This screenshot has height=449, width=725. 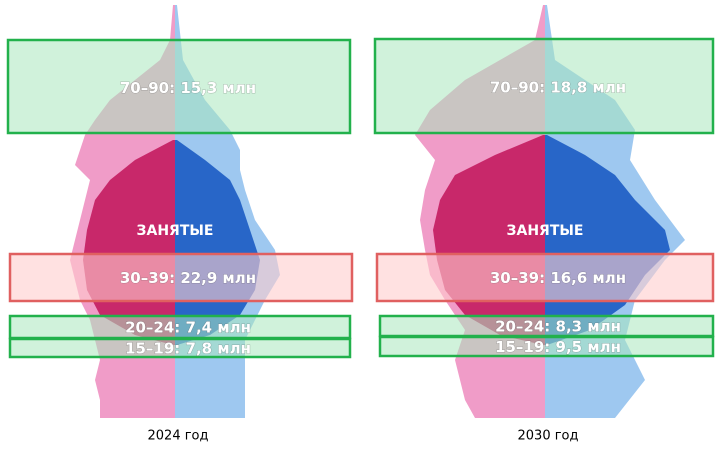 I want to click on age-group-label: 30–39: 16,6 млн, so click(x=558, y=278).